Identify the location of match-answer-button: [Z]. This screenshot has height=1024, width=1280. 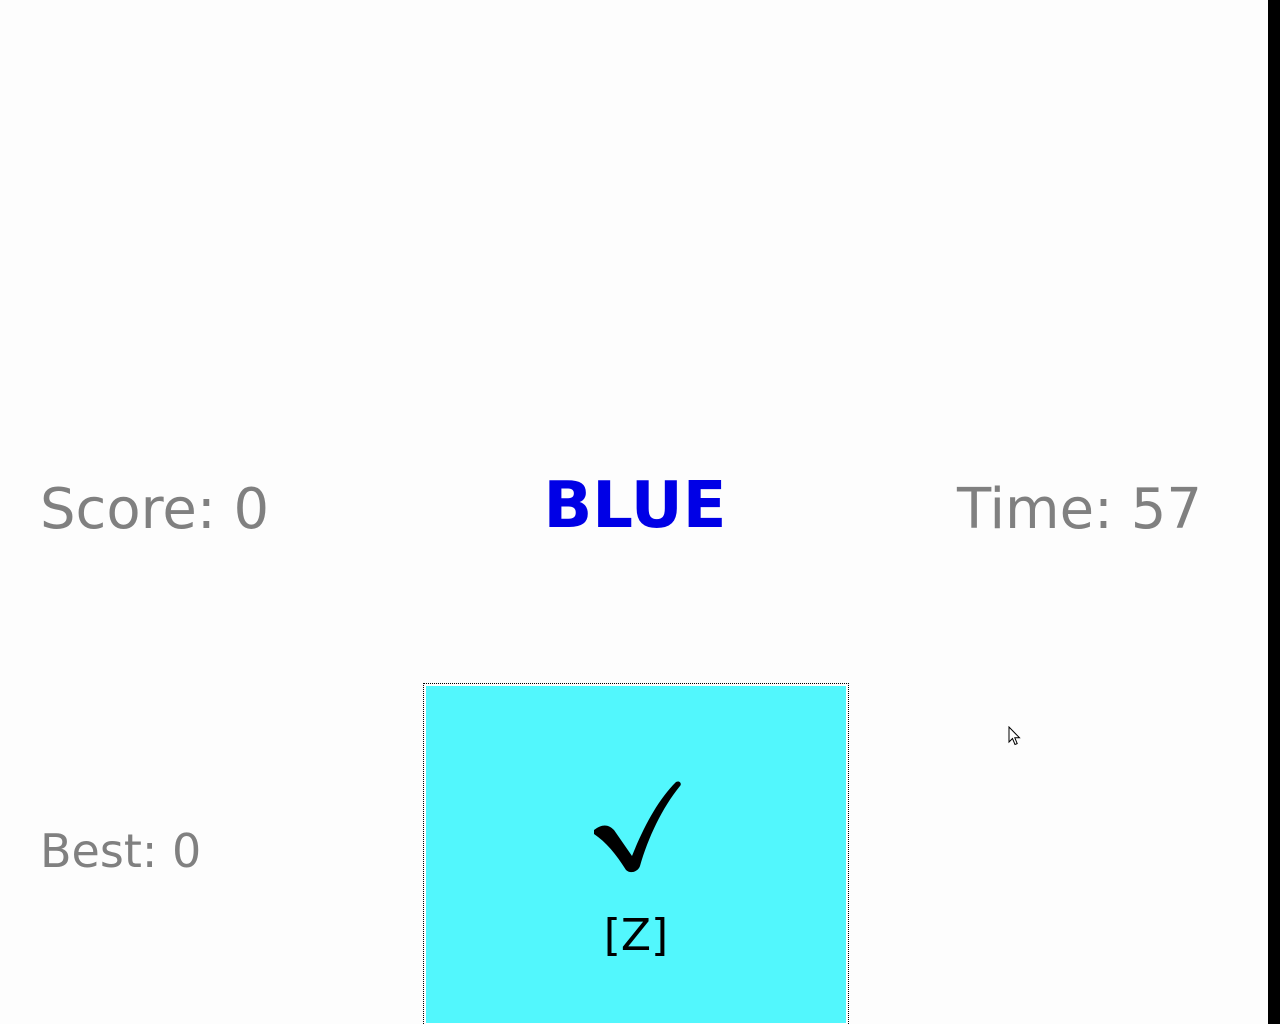
(636, 853).